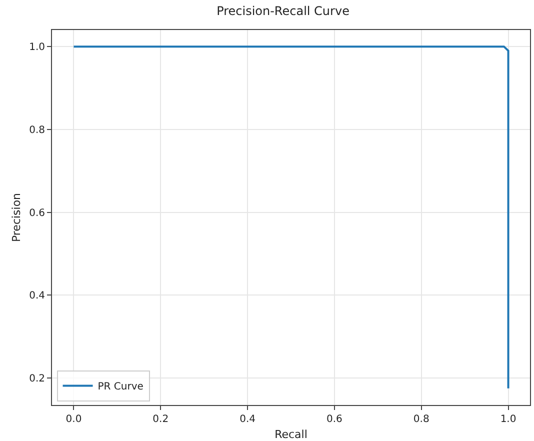 This screenshot has width=534, height=441. I want to click on x-tick-label: 1.0, so click(508, 419).